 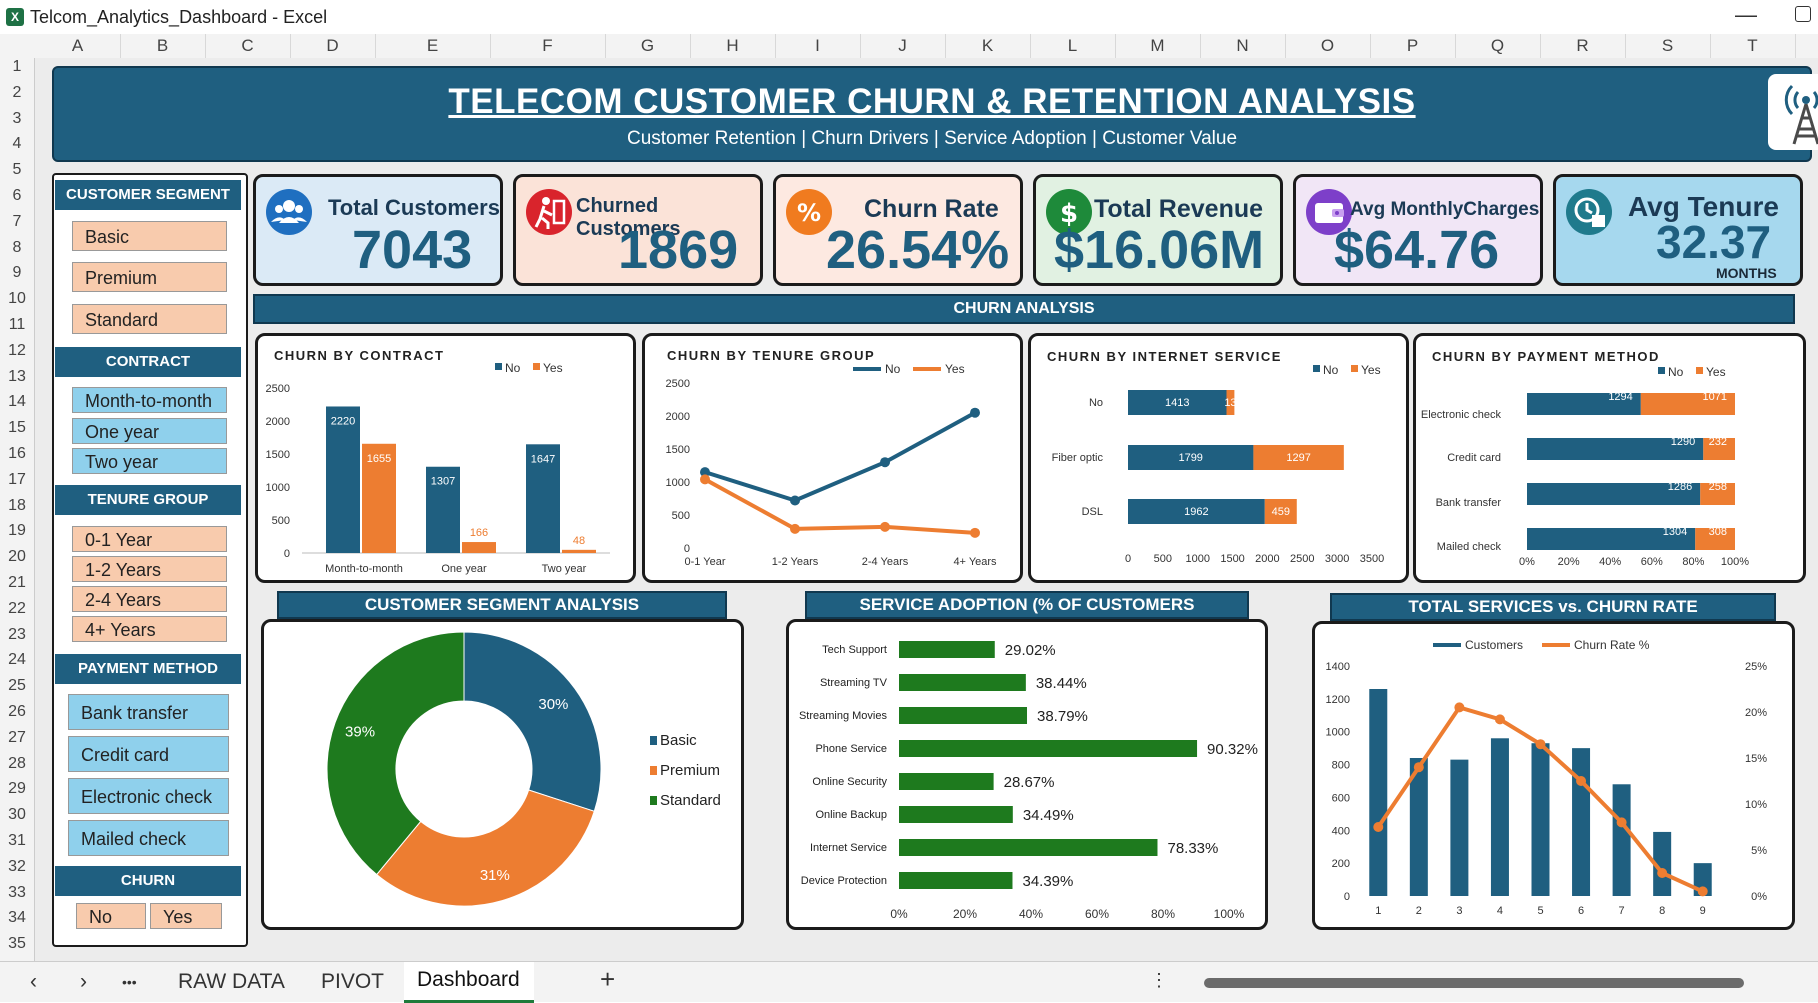 What do you see at coordinates (548, 46) in the screenshot?
I see `column-header-cell: F` at bounding box center [548, 46].